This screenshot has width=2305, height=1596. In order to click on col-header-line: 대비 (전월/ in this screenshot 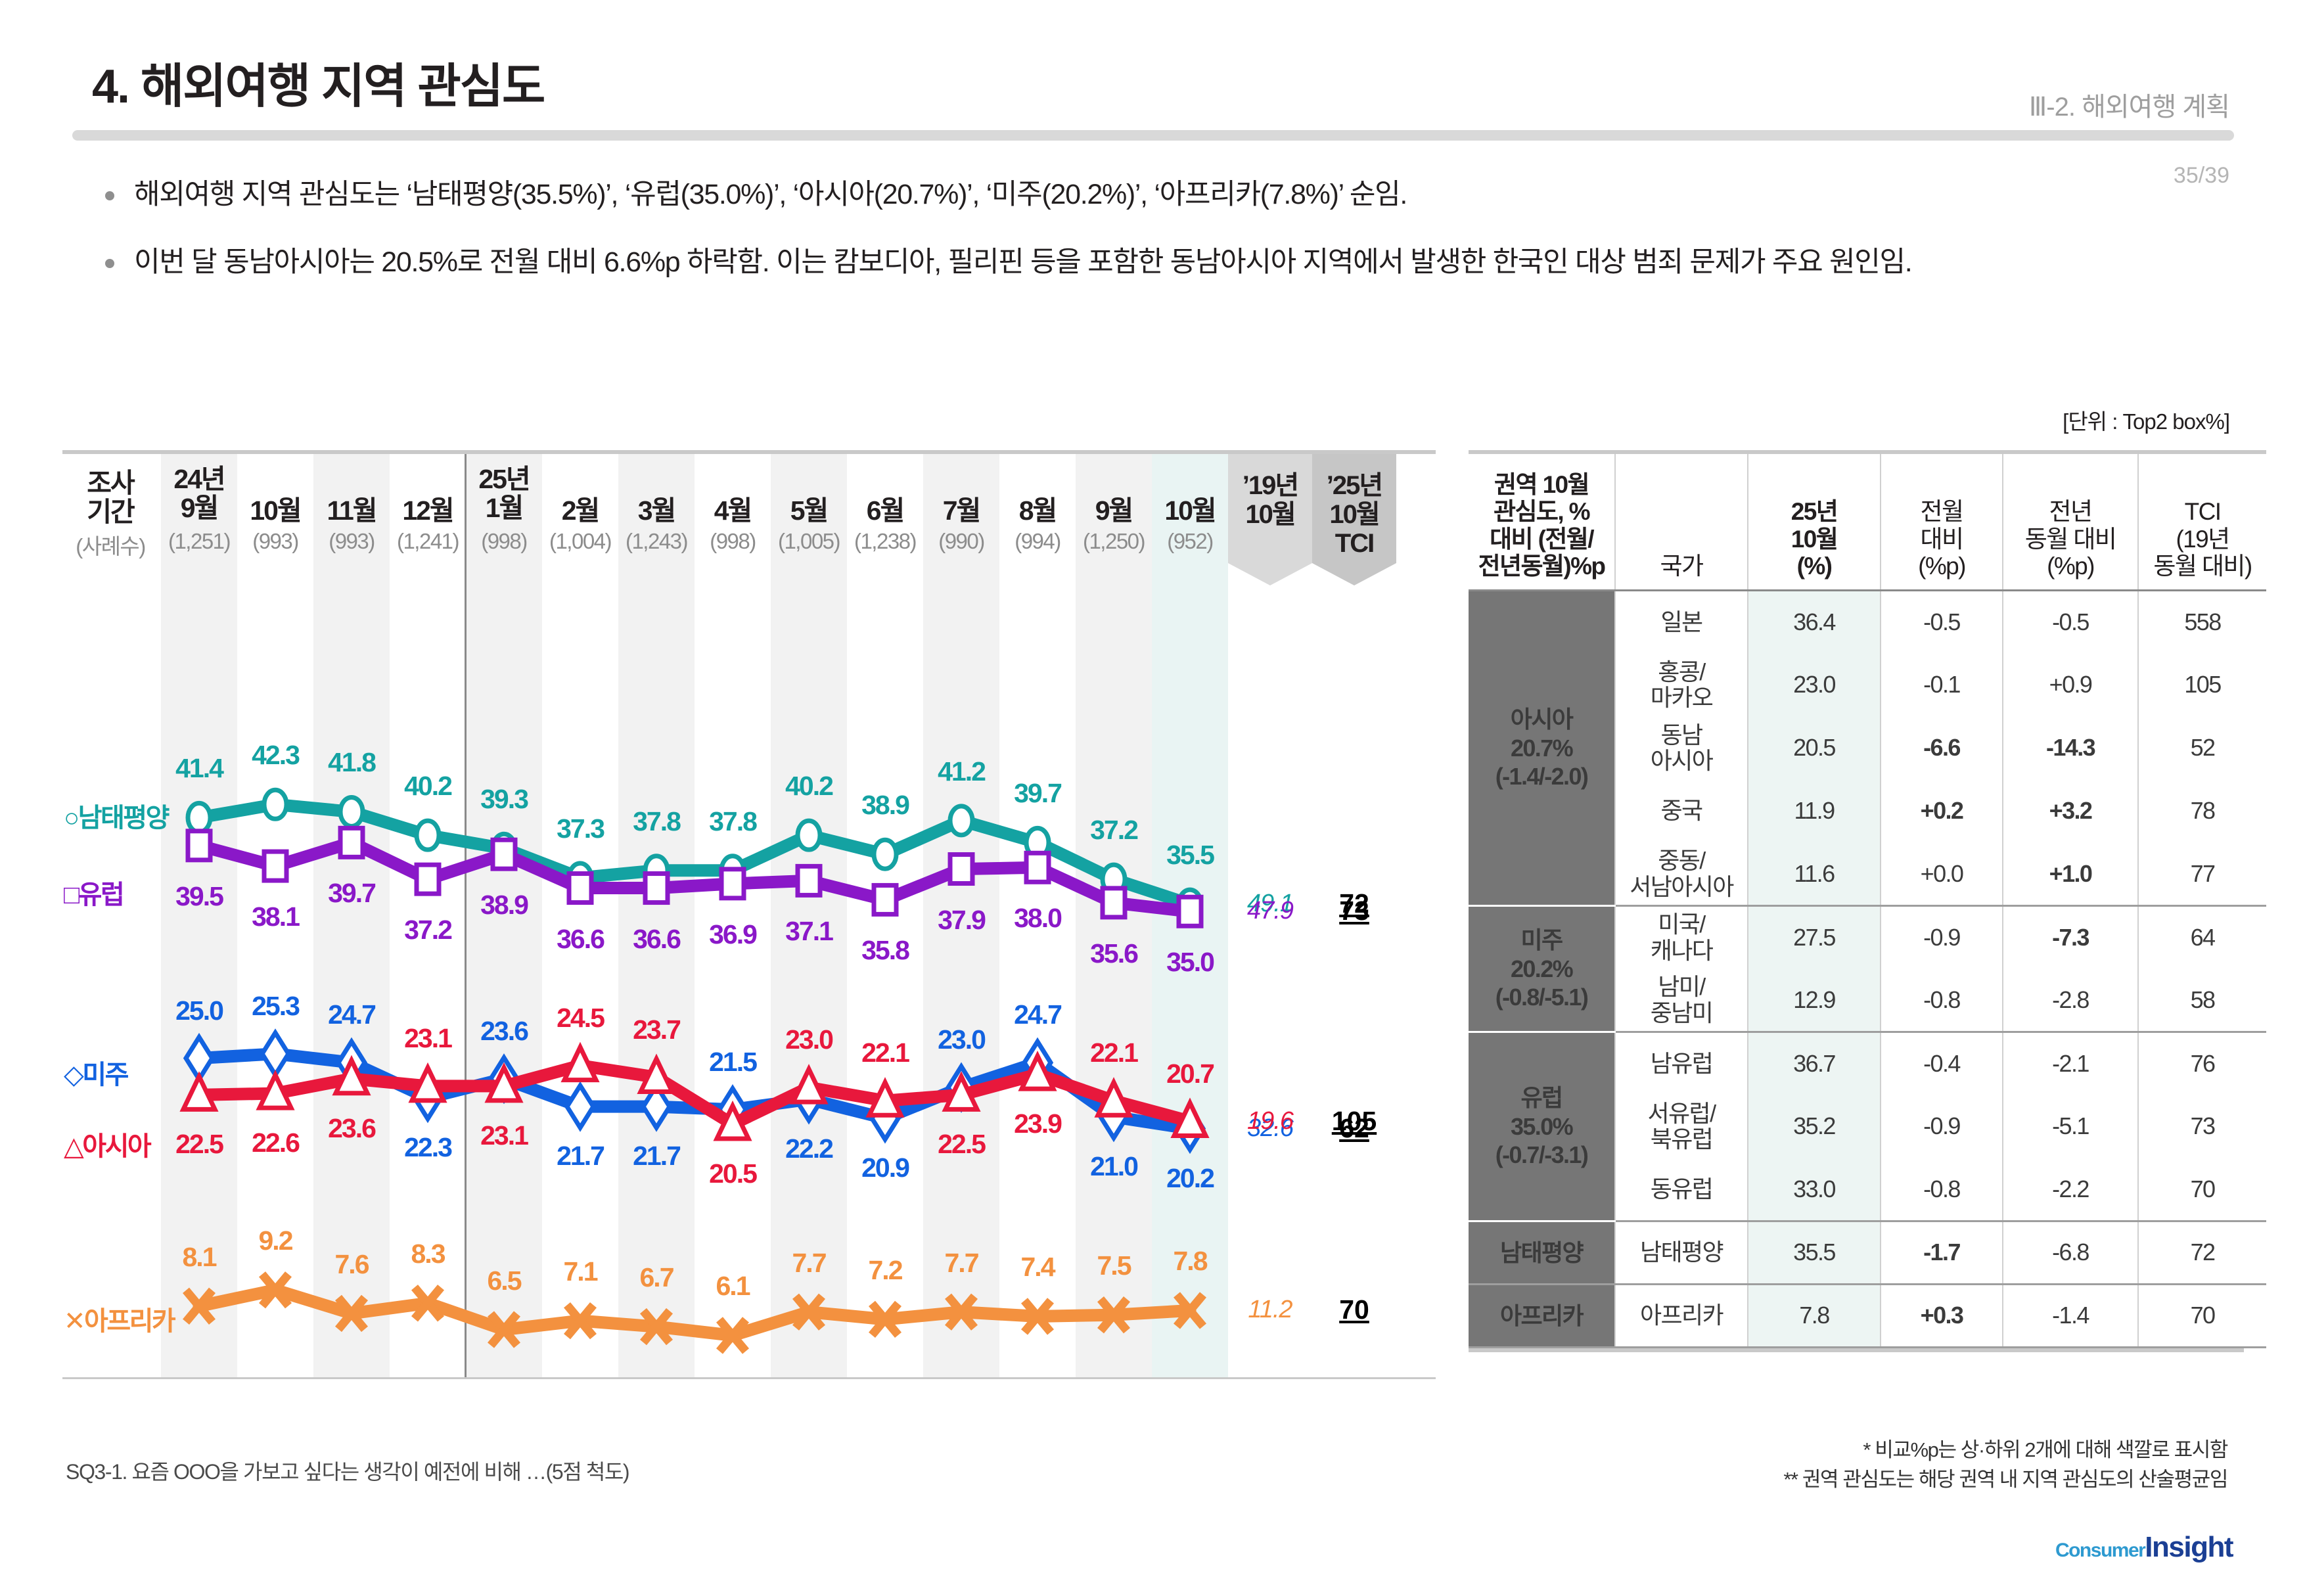, I will do `click(1542, 539)`.